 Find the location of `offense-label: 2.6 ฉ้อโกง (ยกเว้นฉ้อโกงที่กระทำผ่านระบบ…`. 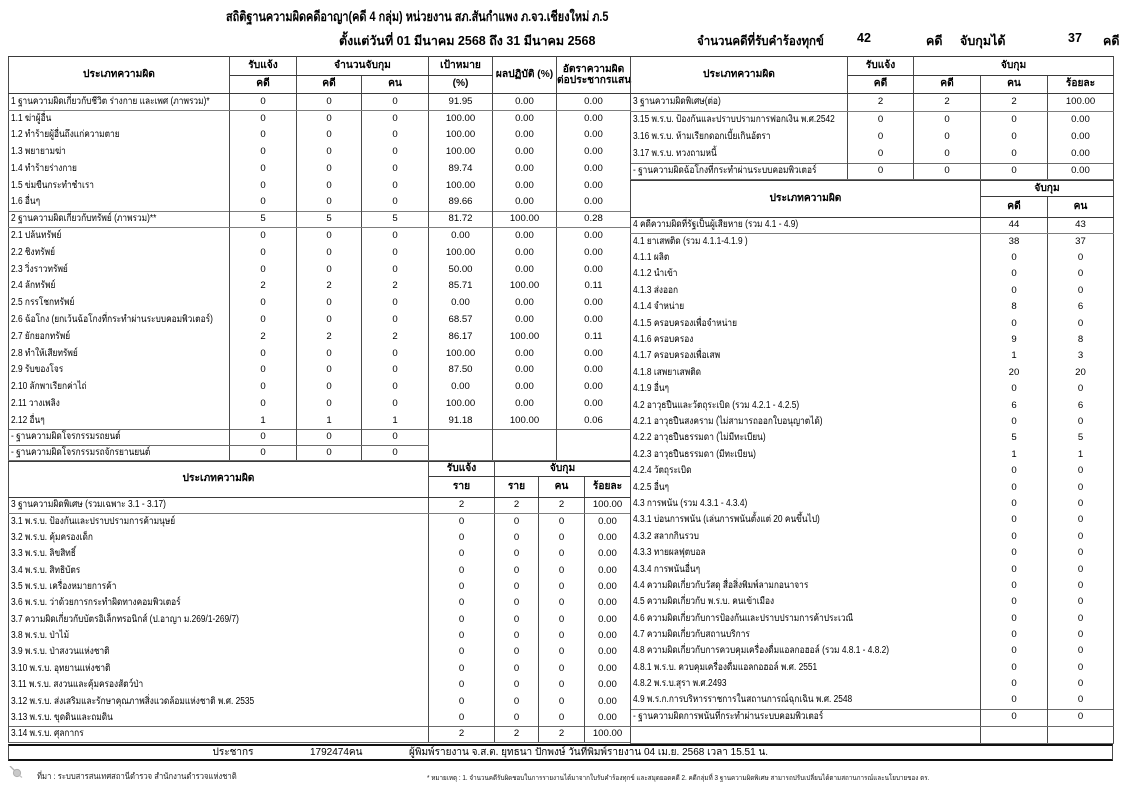

offense-label: 2.6 ฉ้อโกง (ยกเว้นฉ้อโกงที่กระทำผ่านระบบ… is located at coordinates (119, 320).